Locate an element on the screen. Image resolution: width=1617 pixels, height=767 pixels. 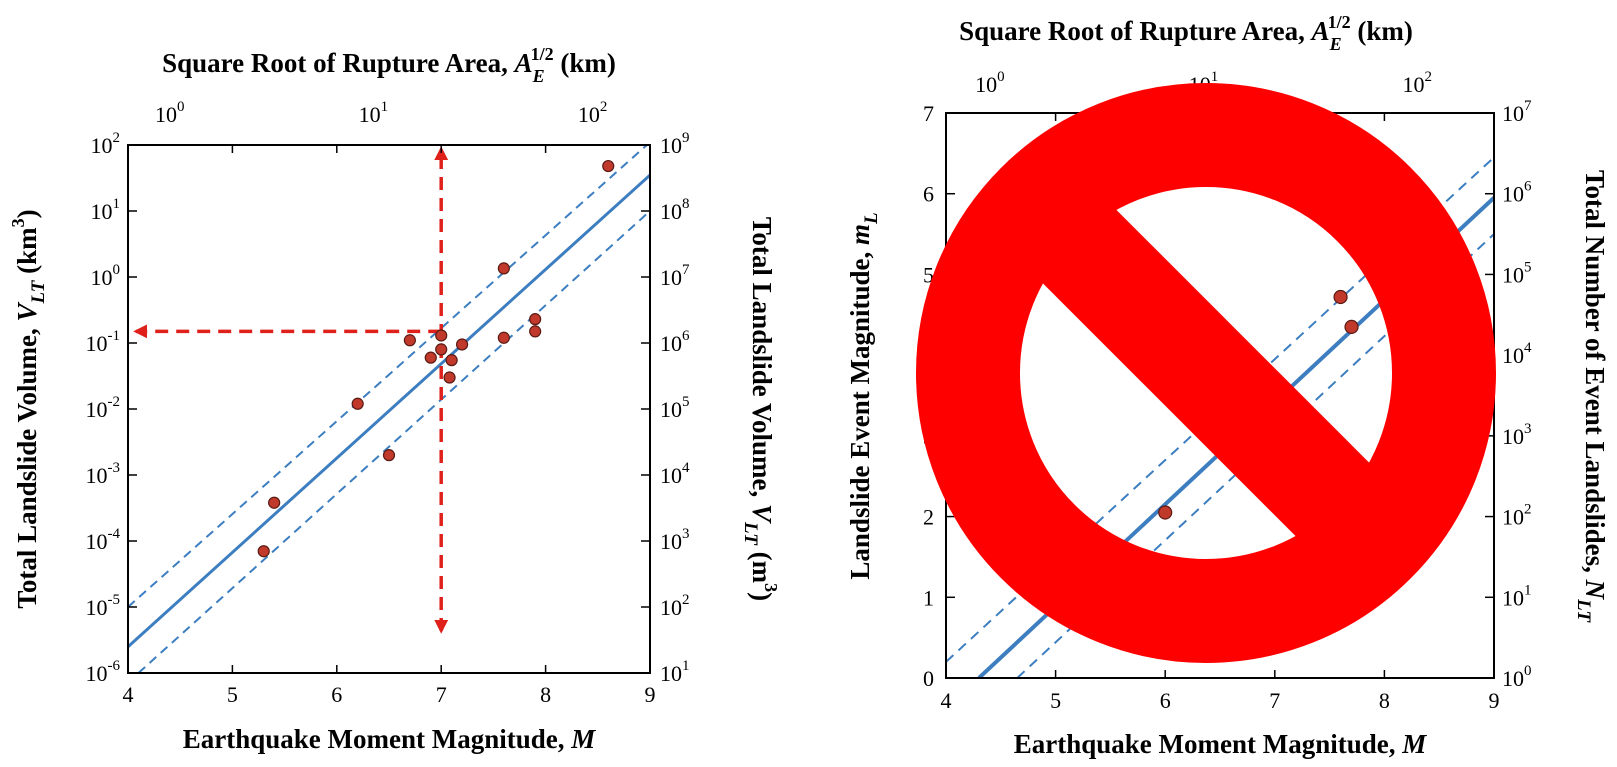
y-tick-label: 2 is located at coordinates (928, 517).